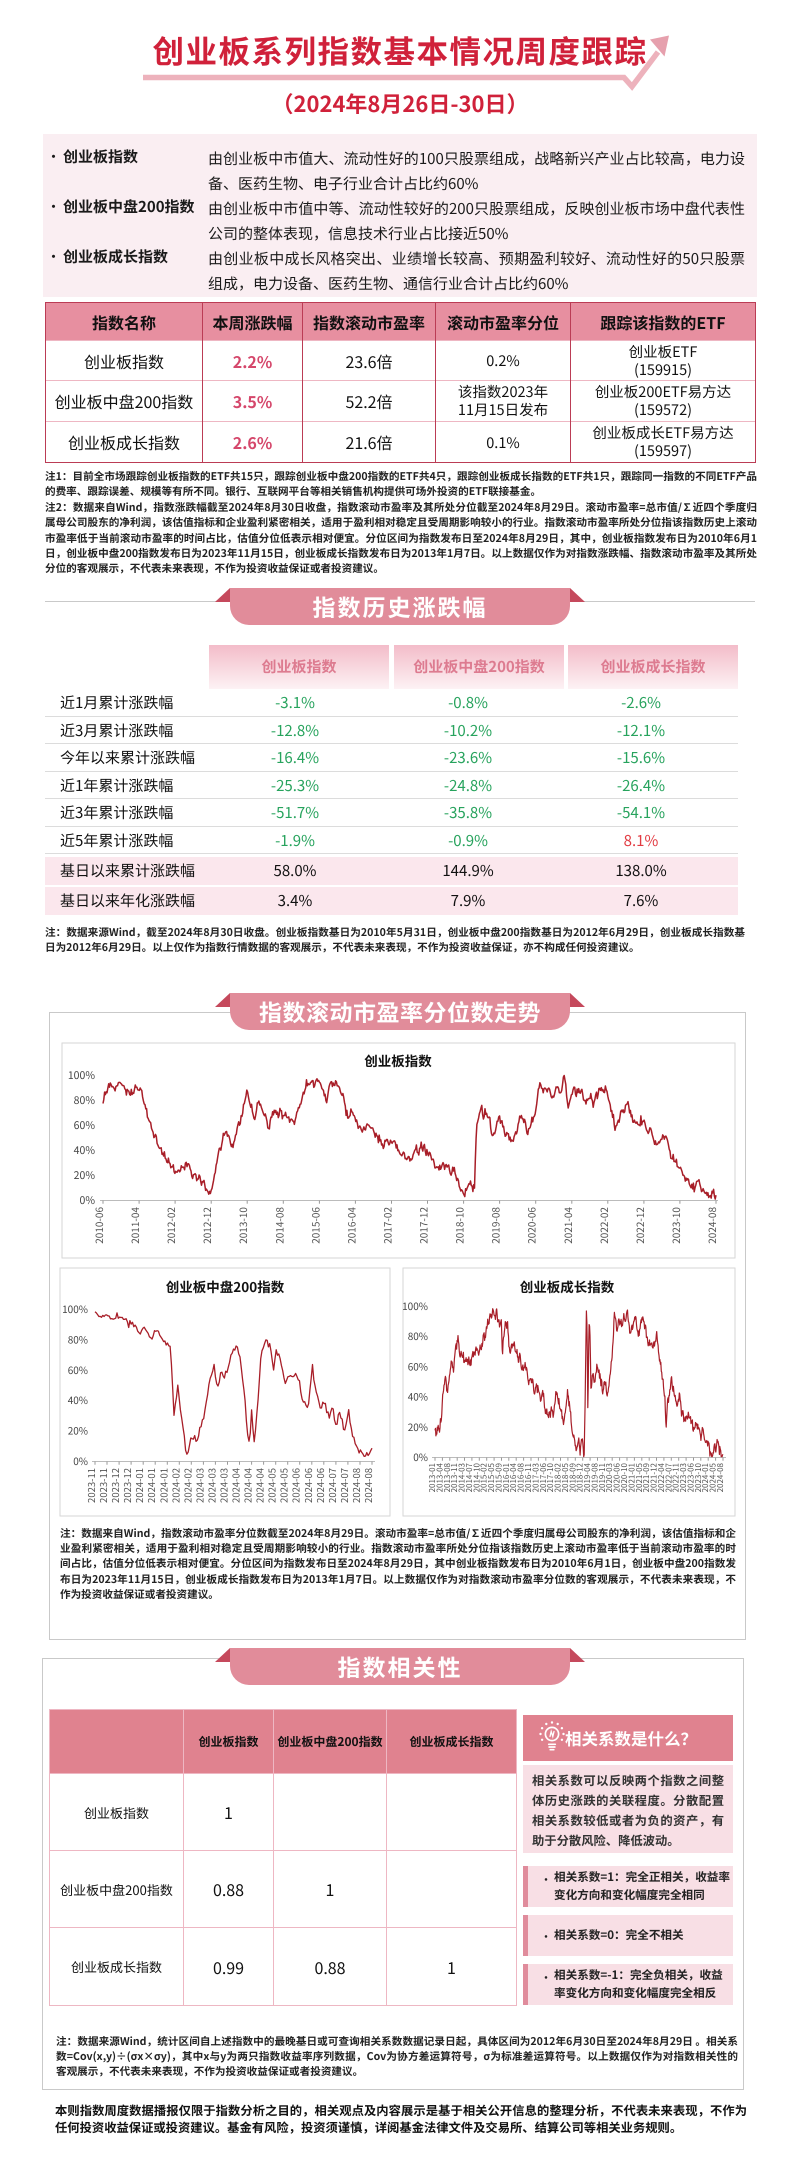 Image resolution: width=800 pixels, height=2163 pixels. I want to click on svg-text: 2013-01, so click(432, 1477).